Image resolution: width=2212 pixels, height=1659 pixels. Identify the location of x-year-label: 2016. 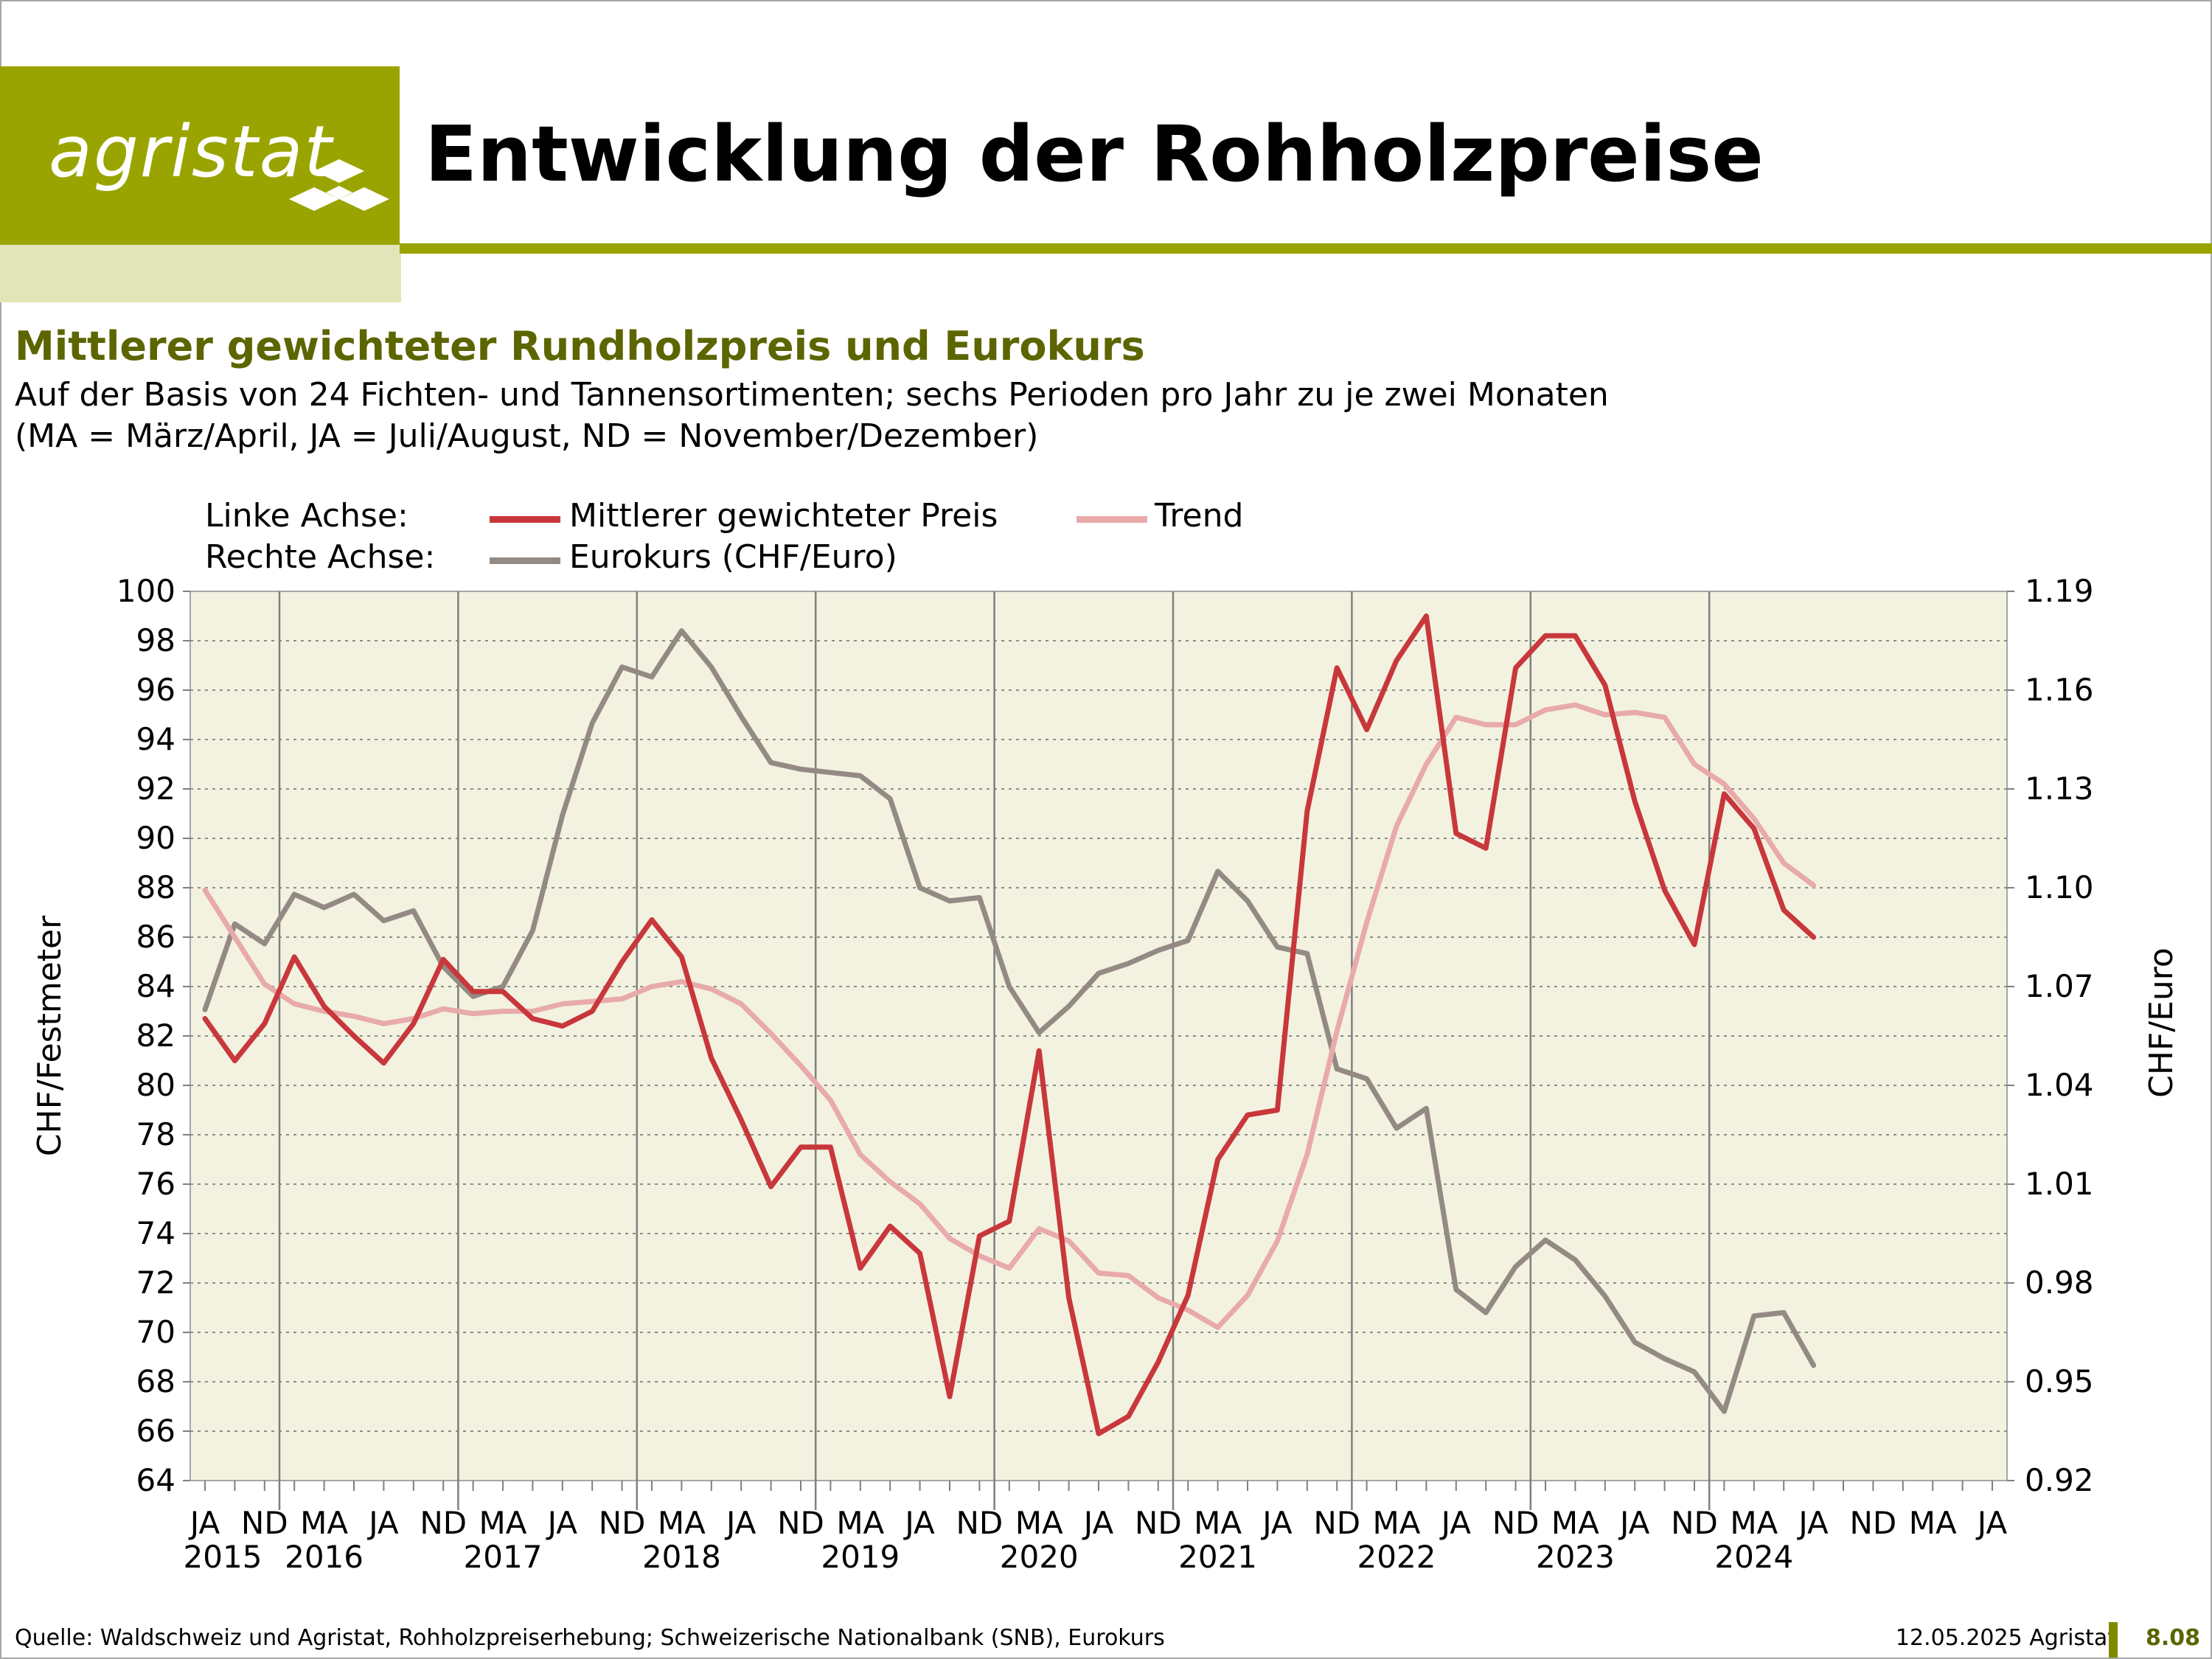
(324, 1557).